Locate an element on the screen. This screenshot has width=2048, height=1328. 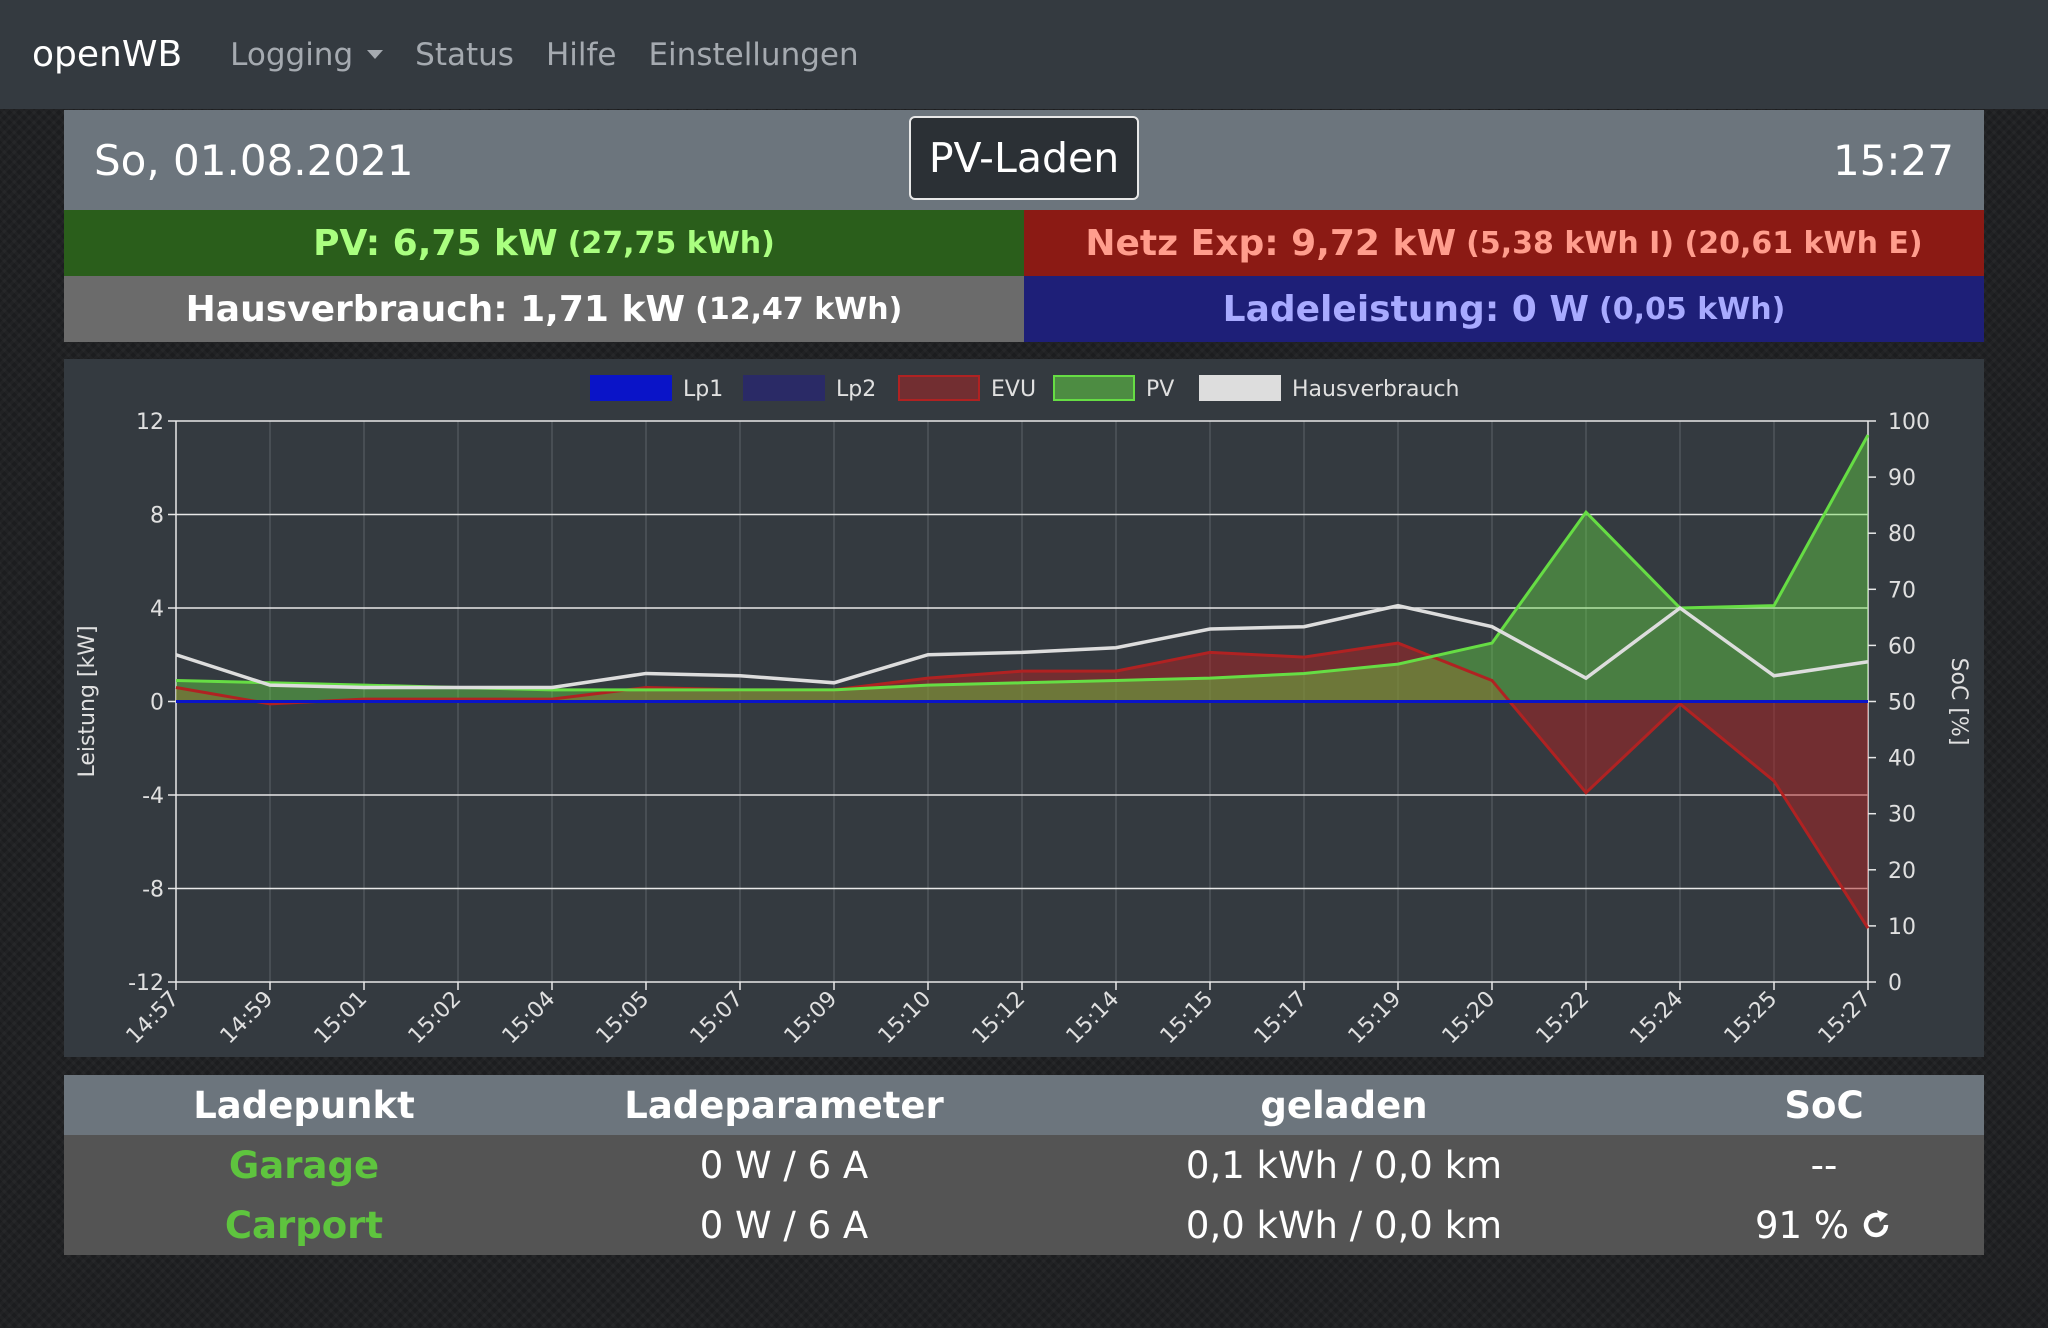
caret-down-icon is located at coordinates (375, 54).